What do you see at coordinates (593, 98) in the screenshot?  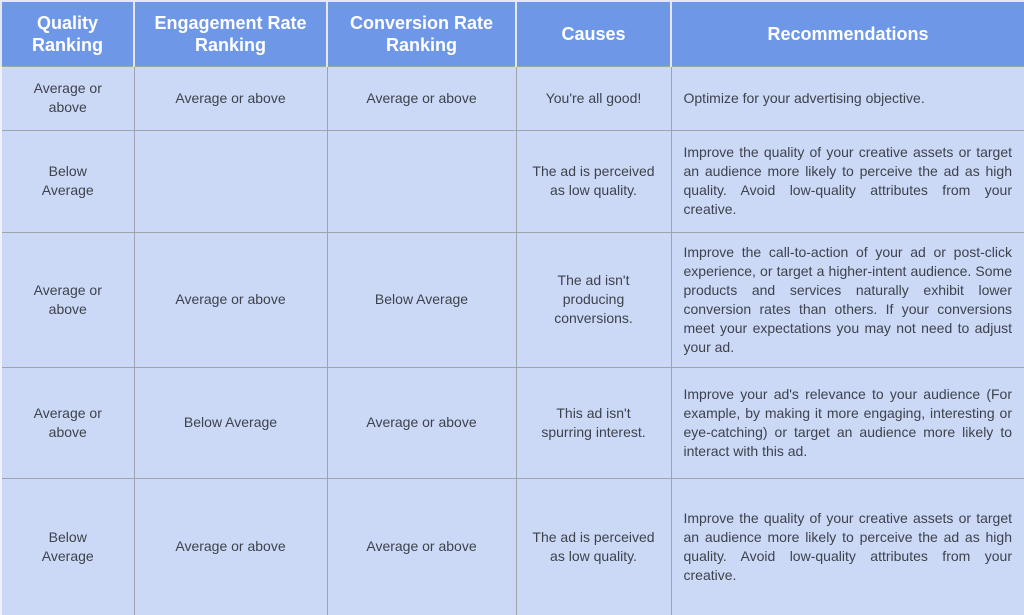 I see `cause-cell: You're all good!` at bounding box center [593, 98].